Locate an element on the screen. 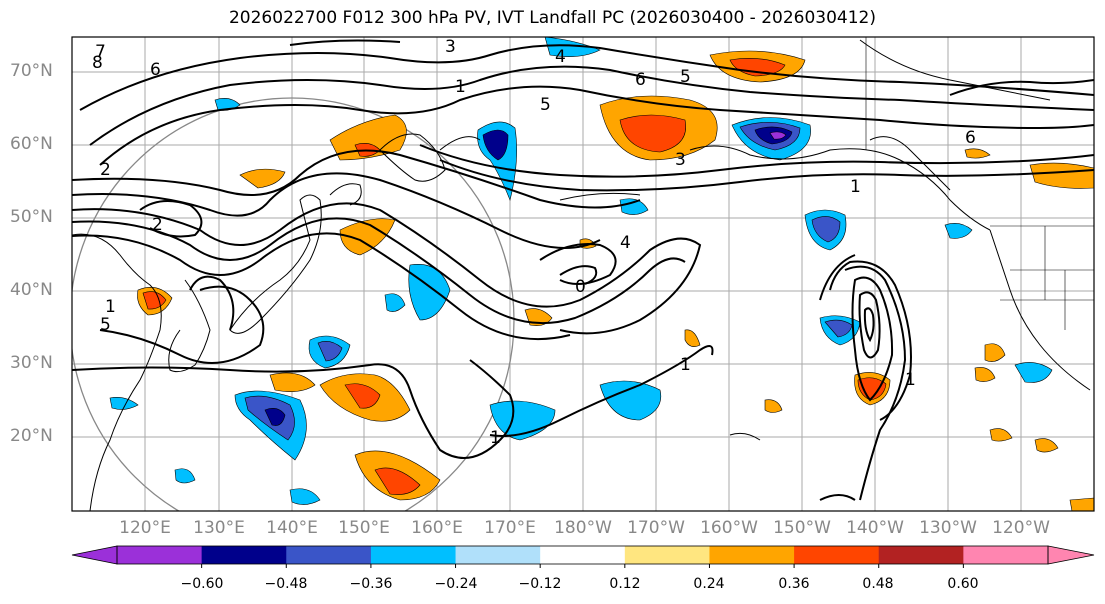 The image size is (1105, 604). political-borders is located at coordinates (979, 183).